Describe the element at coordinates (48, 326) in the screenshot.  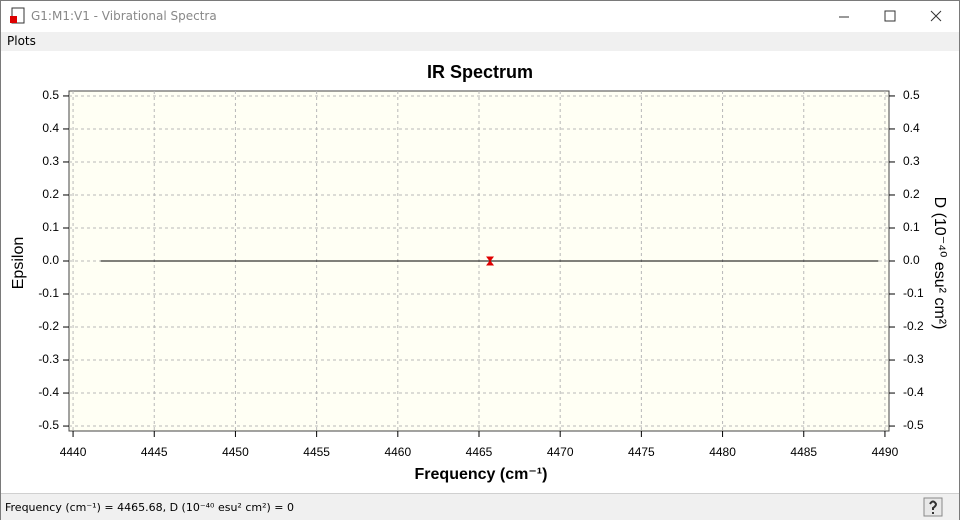
I see `y-tick-label: -0.2` at that location.